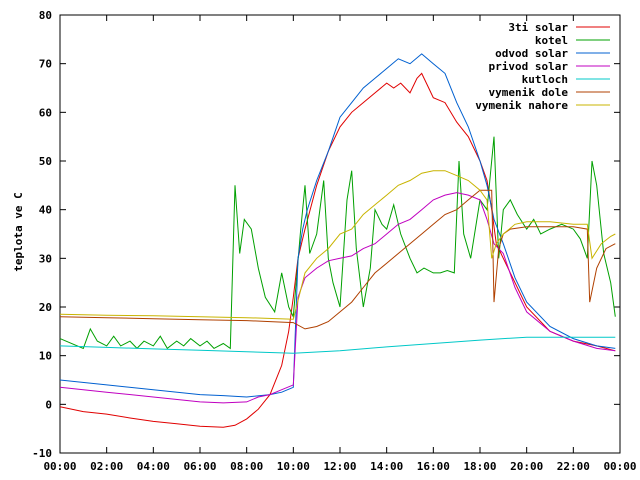 This screenshot has height=480, width=640. I want to click on legend-label: vymenik nahore, so click(521, 105).